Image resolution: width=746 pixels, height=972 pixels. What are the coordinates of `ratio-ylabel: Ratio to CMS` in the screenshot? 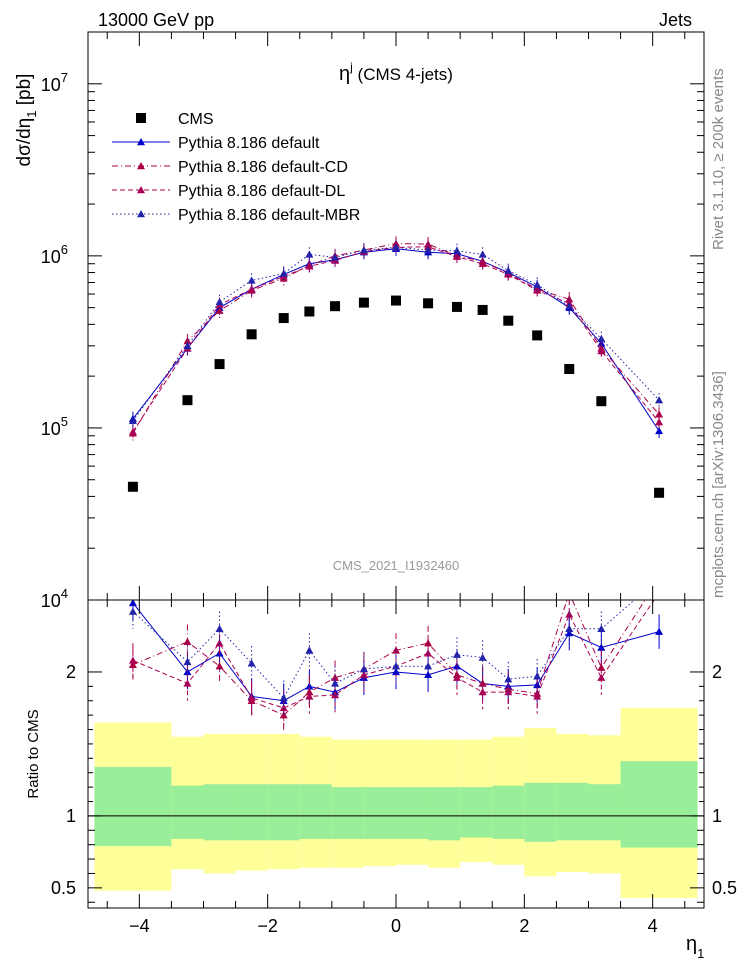 It's located at (33, 753).